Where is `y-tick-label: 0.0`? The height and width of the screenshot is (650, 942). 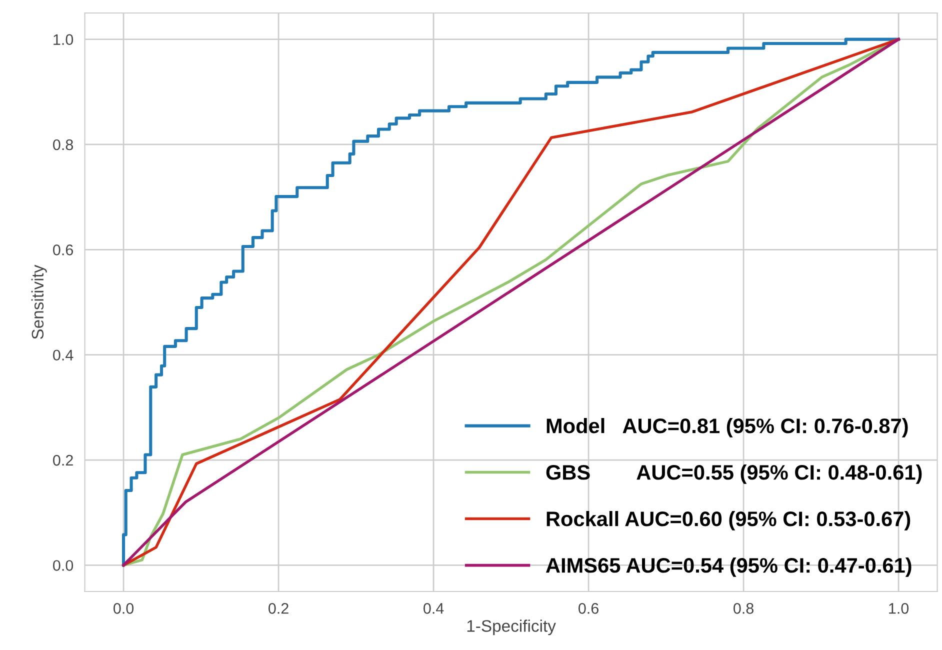 y-tick-label: 0.0 is located at coordinates (63, 565).